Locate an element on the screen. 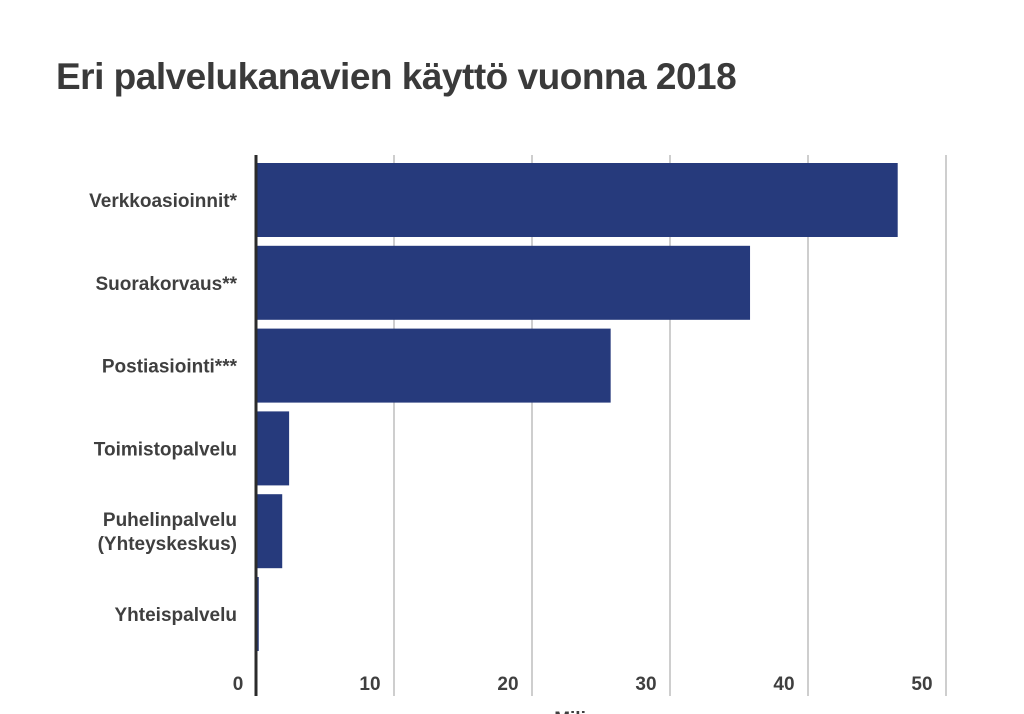  x-tick-label: 30 is located at coordinates (645, 684).